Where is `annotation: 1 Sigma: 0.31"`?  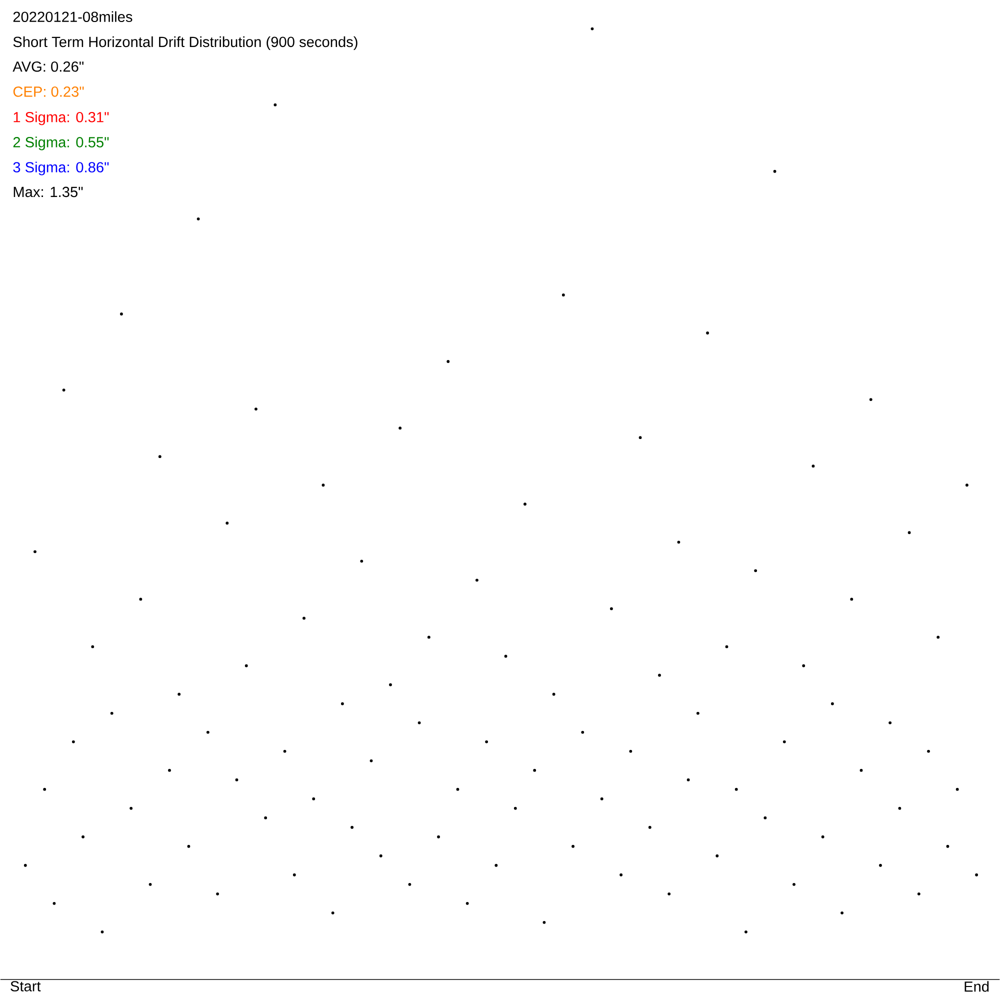
annotation: 1 Sigma: 0.31" is located at coordinates (61, 119).